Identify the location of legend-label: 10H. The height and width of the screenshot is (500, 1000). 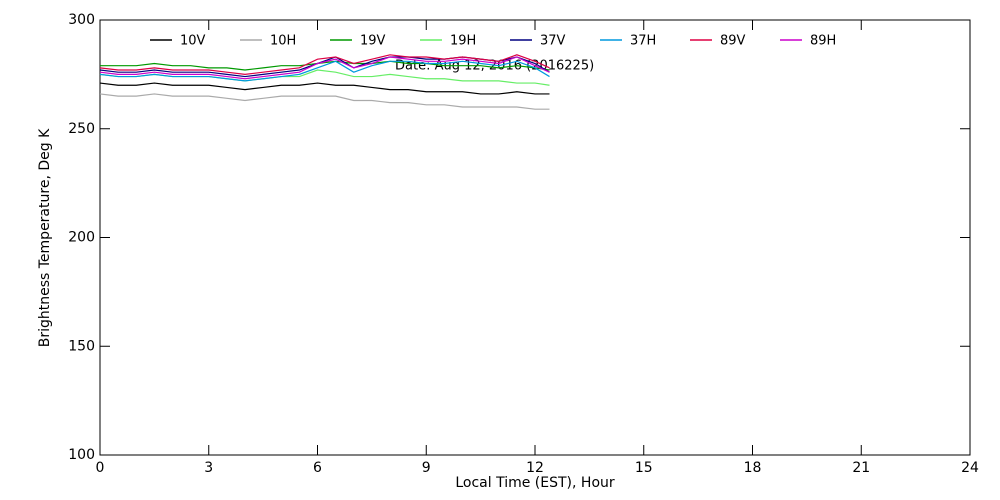
(283, 41).